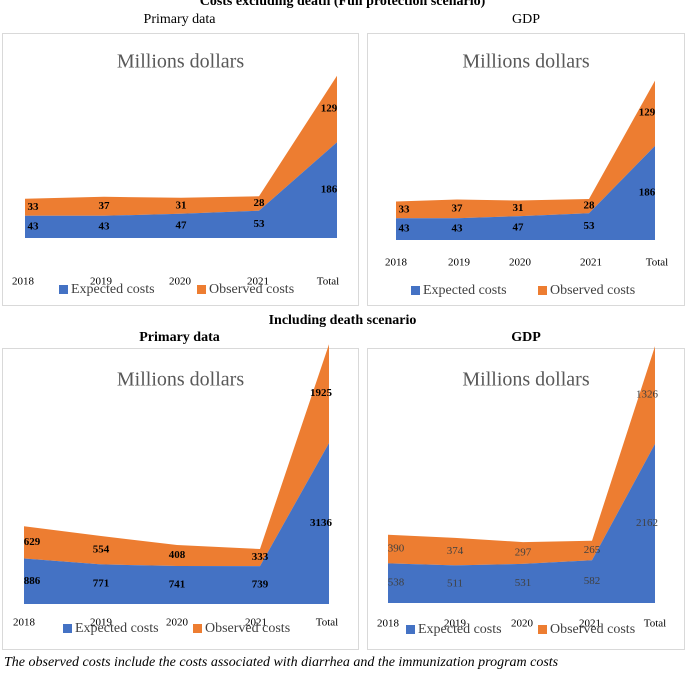 Image resolution: width=685 pixels, height=674 pixels. What do you see at coordinates (592, 550) in the screenshot?
I see `observed-value-label: 265` at bounding box center [592, 550].